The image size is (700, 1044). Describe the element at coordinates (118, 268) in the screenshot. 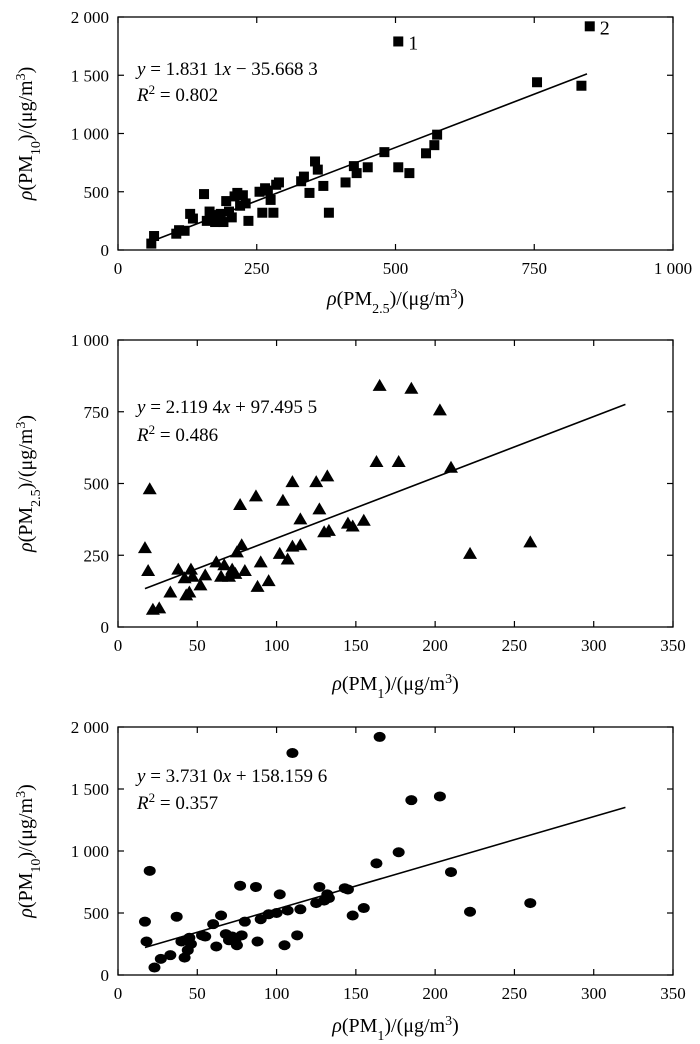

I see `x-tick-label: 0` at that location.